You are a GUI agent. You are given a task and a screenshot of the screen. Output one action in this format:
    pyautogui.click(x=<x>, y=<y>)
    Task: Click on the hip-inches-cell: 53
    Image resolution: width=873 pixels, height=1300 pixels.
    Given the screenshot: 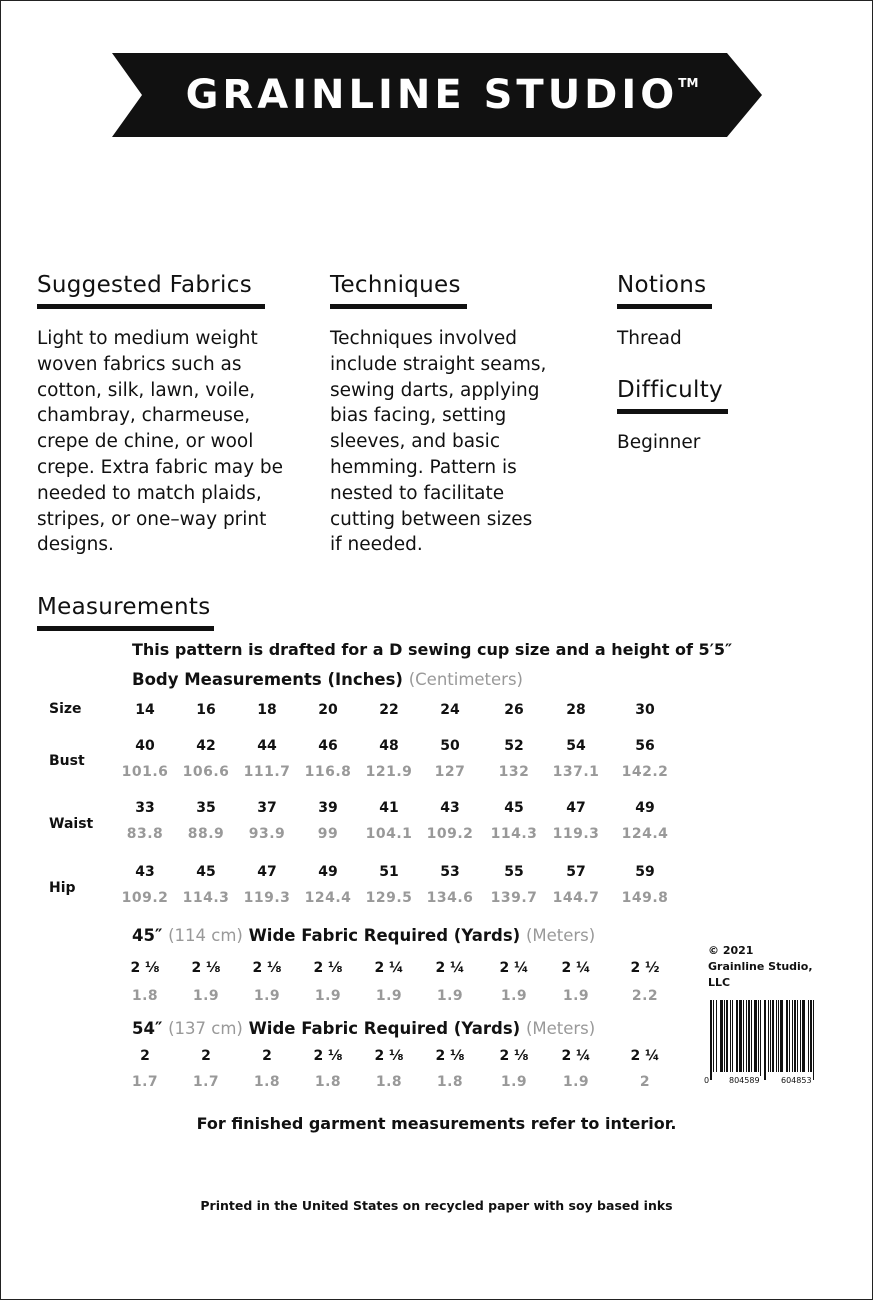 What is the action you would take?
    pyautogui.click(x=450, y=872)
    